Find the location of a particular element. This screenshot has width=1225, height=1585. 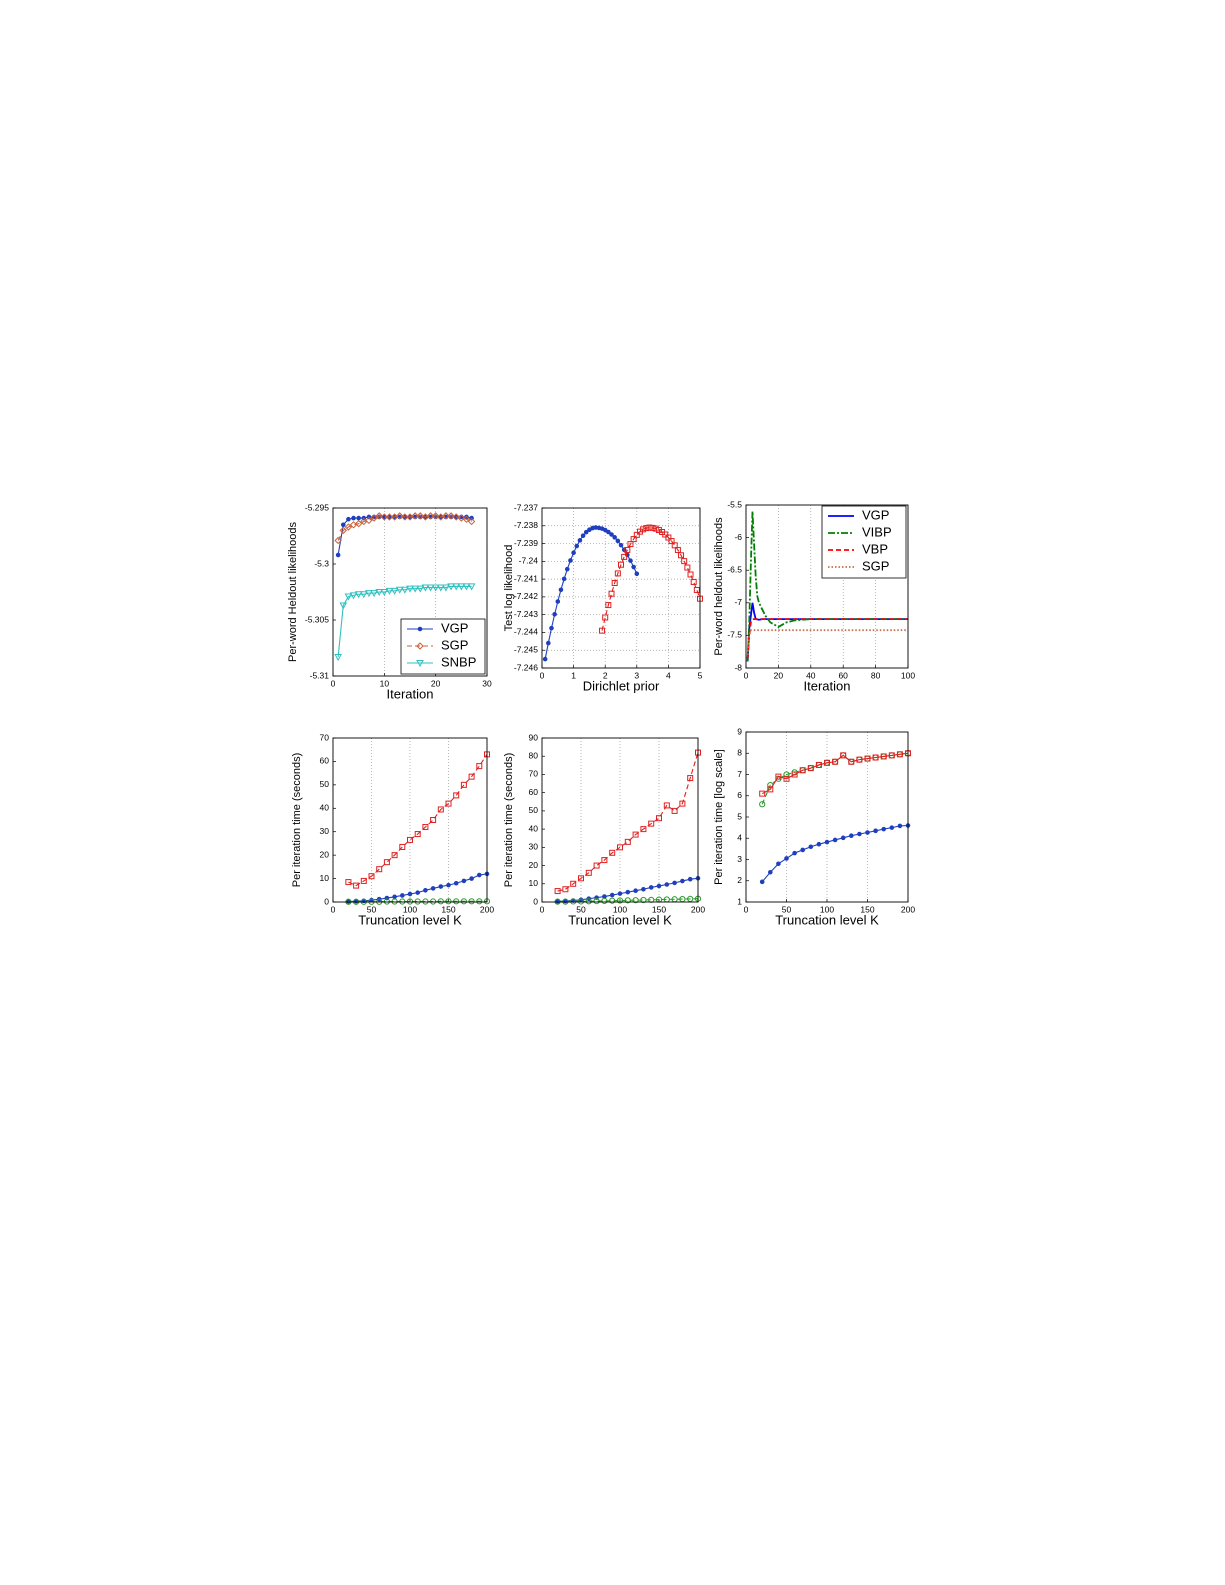

series-line is located at coordinates (418, 820).